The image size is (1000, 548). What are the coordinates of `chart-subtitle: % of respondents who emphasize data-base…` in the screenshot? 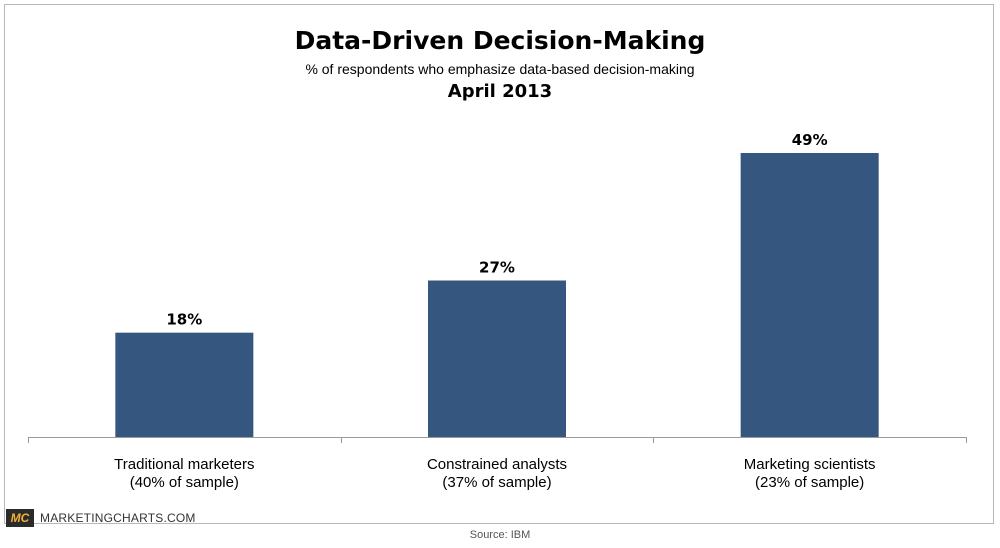 It's located at (500, 69).